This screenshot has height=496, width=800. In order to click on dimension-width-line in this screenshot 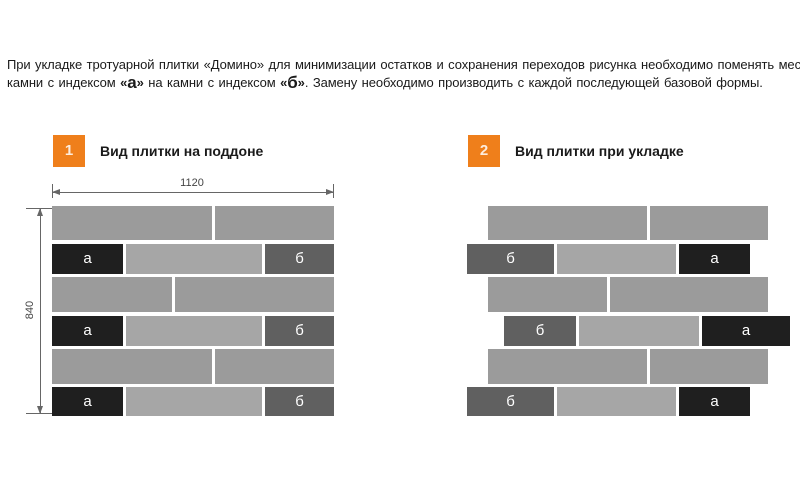, I will do `click(193, 192)`.